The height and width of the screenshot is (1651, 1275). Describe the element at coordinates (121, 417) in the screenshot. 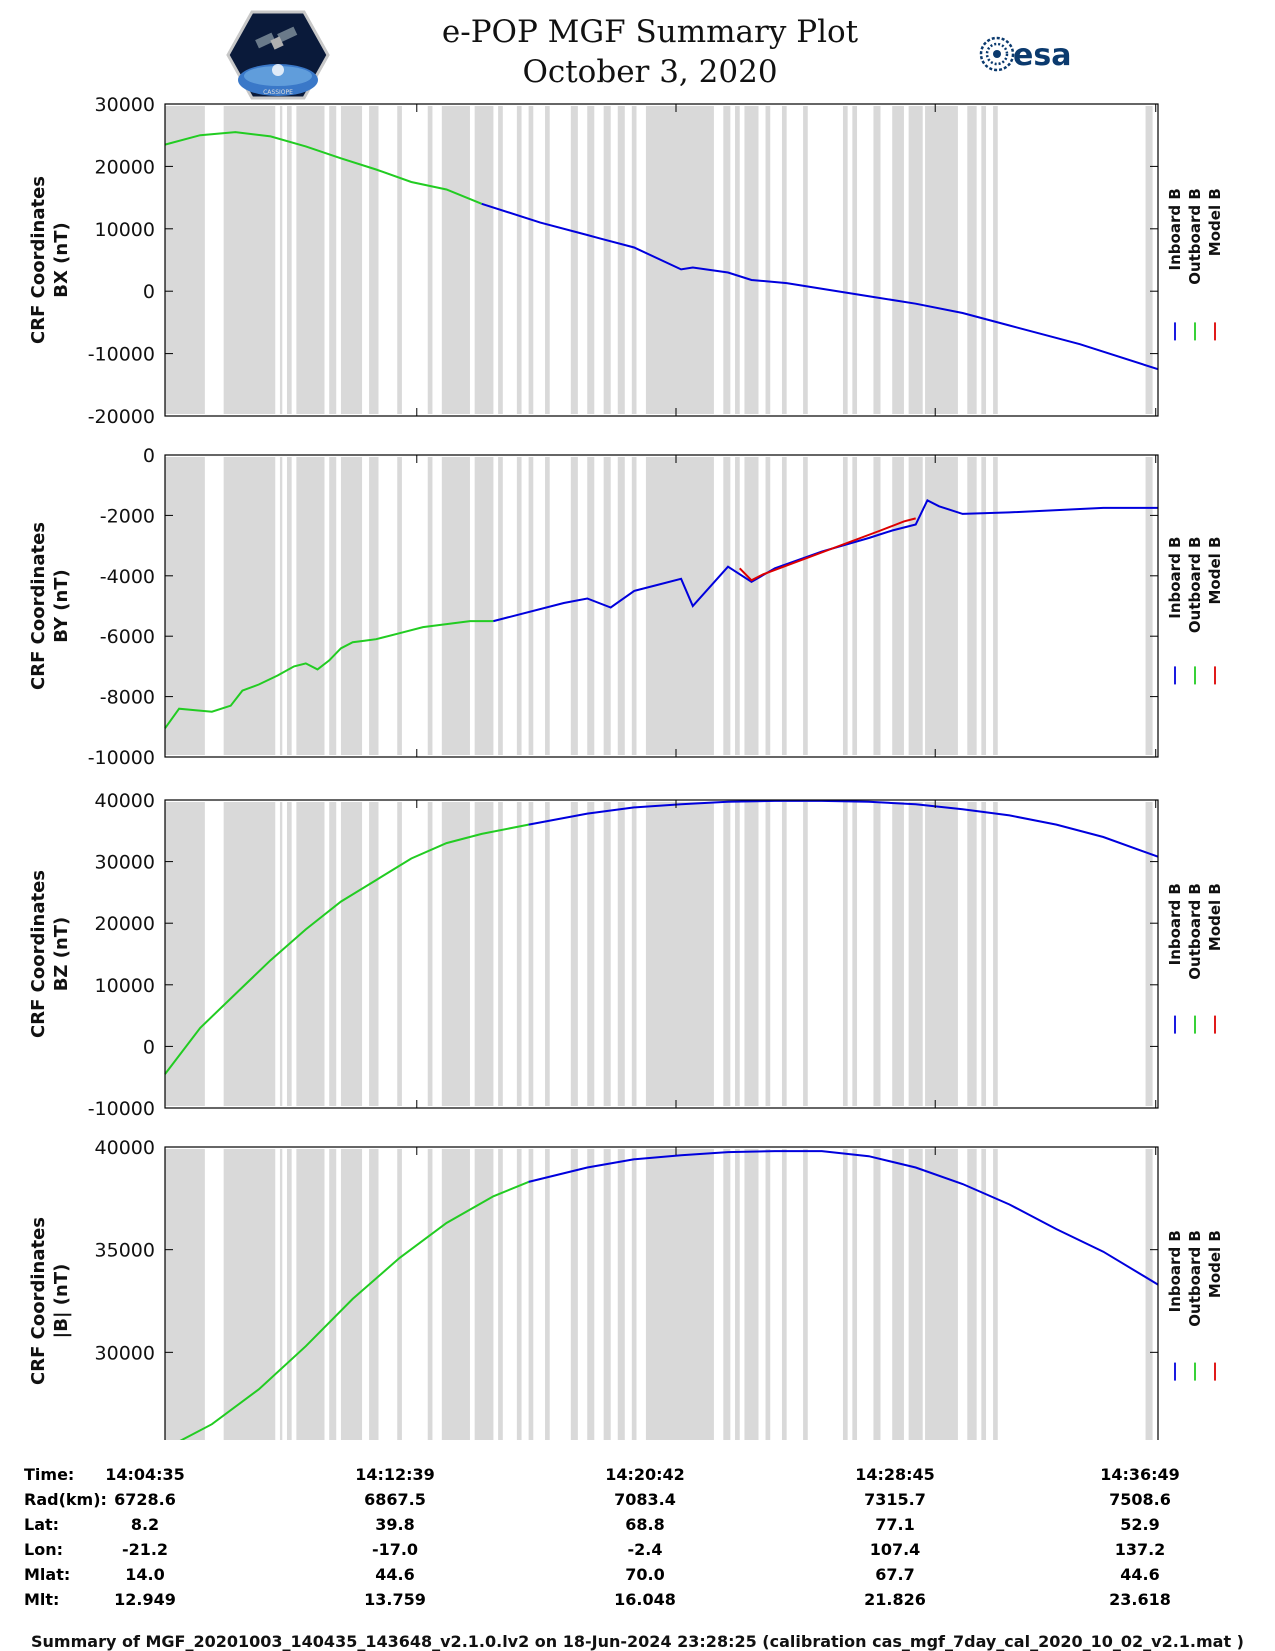

I see `y-tick-label: -20000` at that location.